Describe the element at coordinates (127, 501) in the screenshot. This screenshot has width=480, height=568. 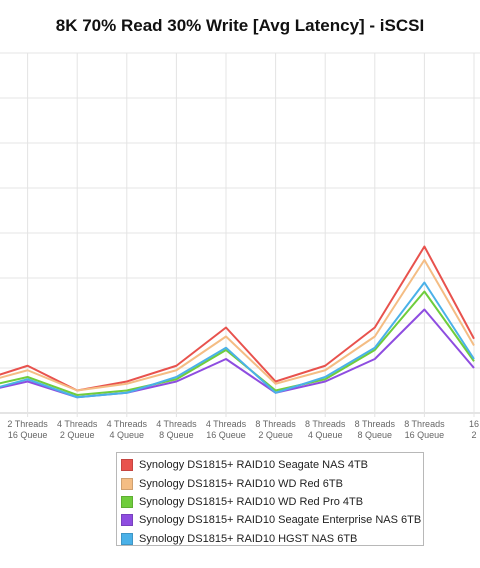
I see `legend-swatch-wd-red-pro` at that location.